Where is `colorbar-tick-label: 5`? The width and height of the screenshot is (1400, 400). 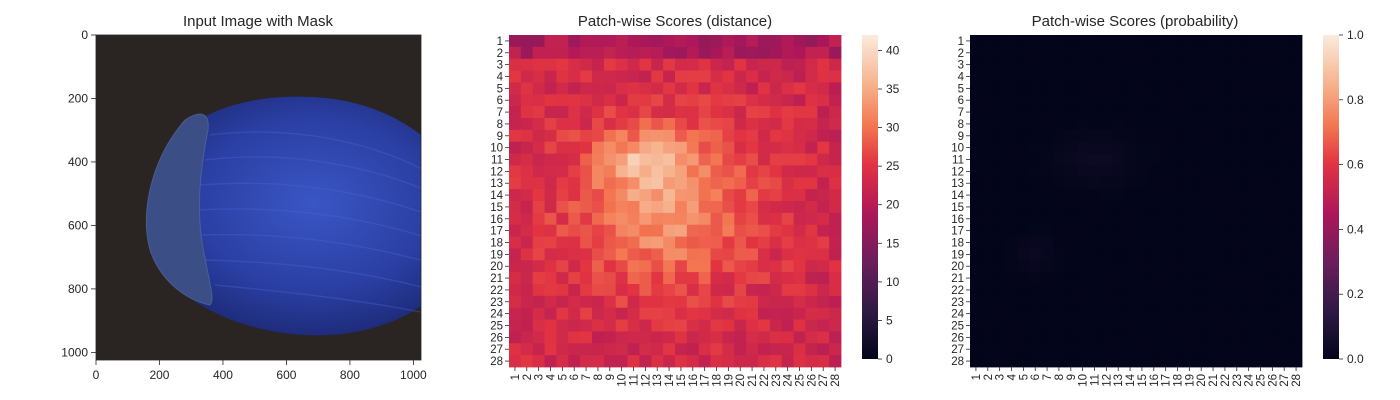 colorbar-tick-label: 5 is located at coordinates (889, 320).